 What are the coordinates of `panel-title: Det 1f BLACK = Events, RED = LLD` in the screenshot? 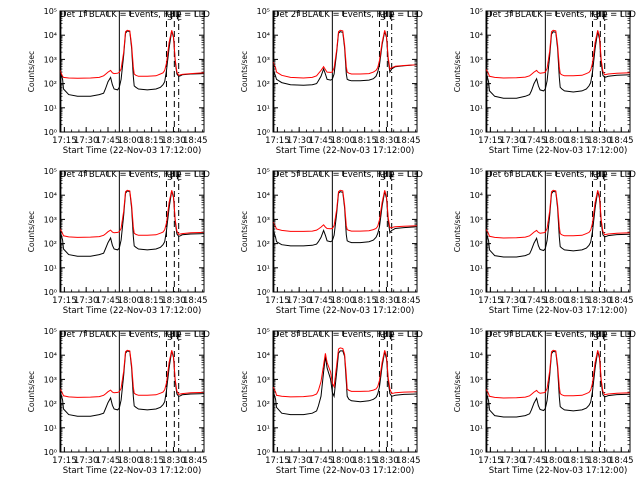 It's located at (135, 15).